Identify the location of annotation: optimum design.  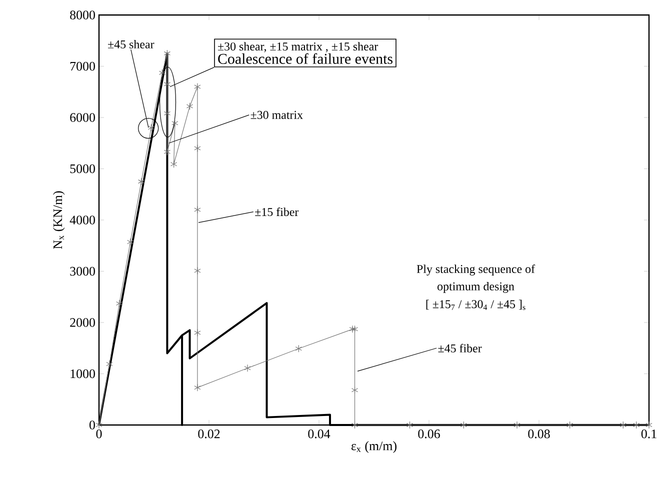
(476, 287).